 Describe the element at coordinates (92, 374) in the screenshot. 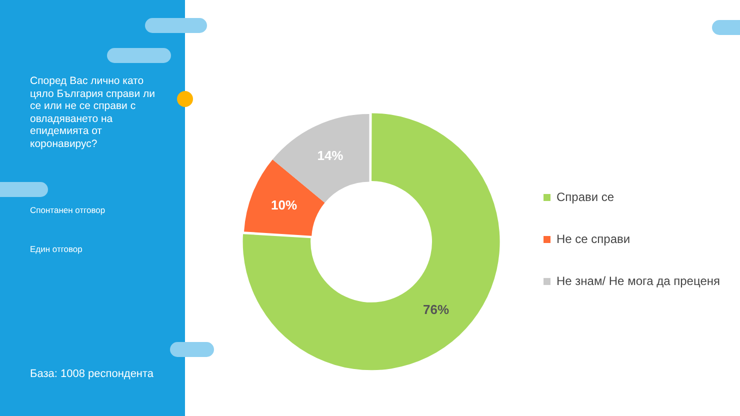

I see `text: База: 1008 респондента` at that location.